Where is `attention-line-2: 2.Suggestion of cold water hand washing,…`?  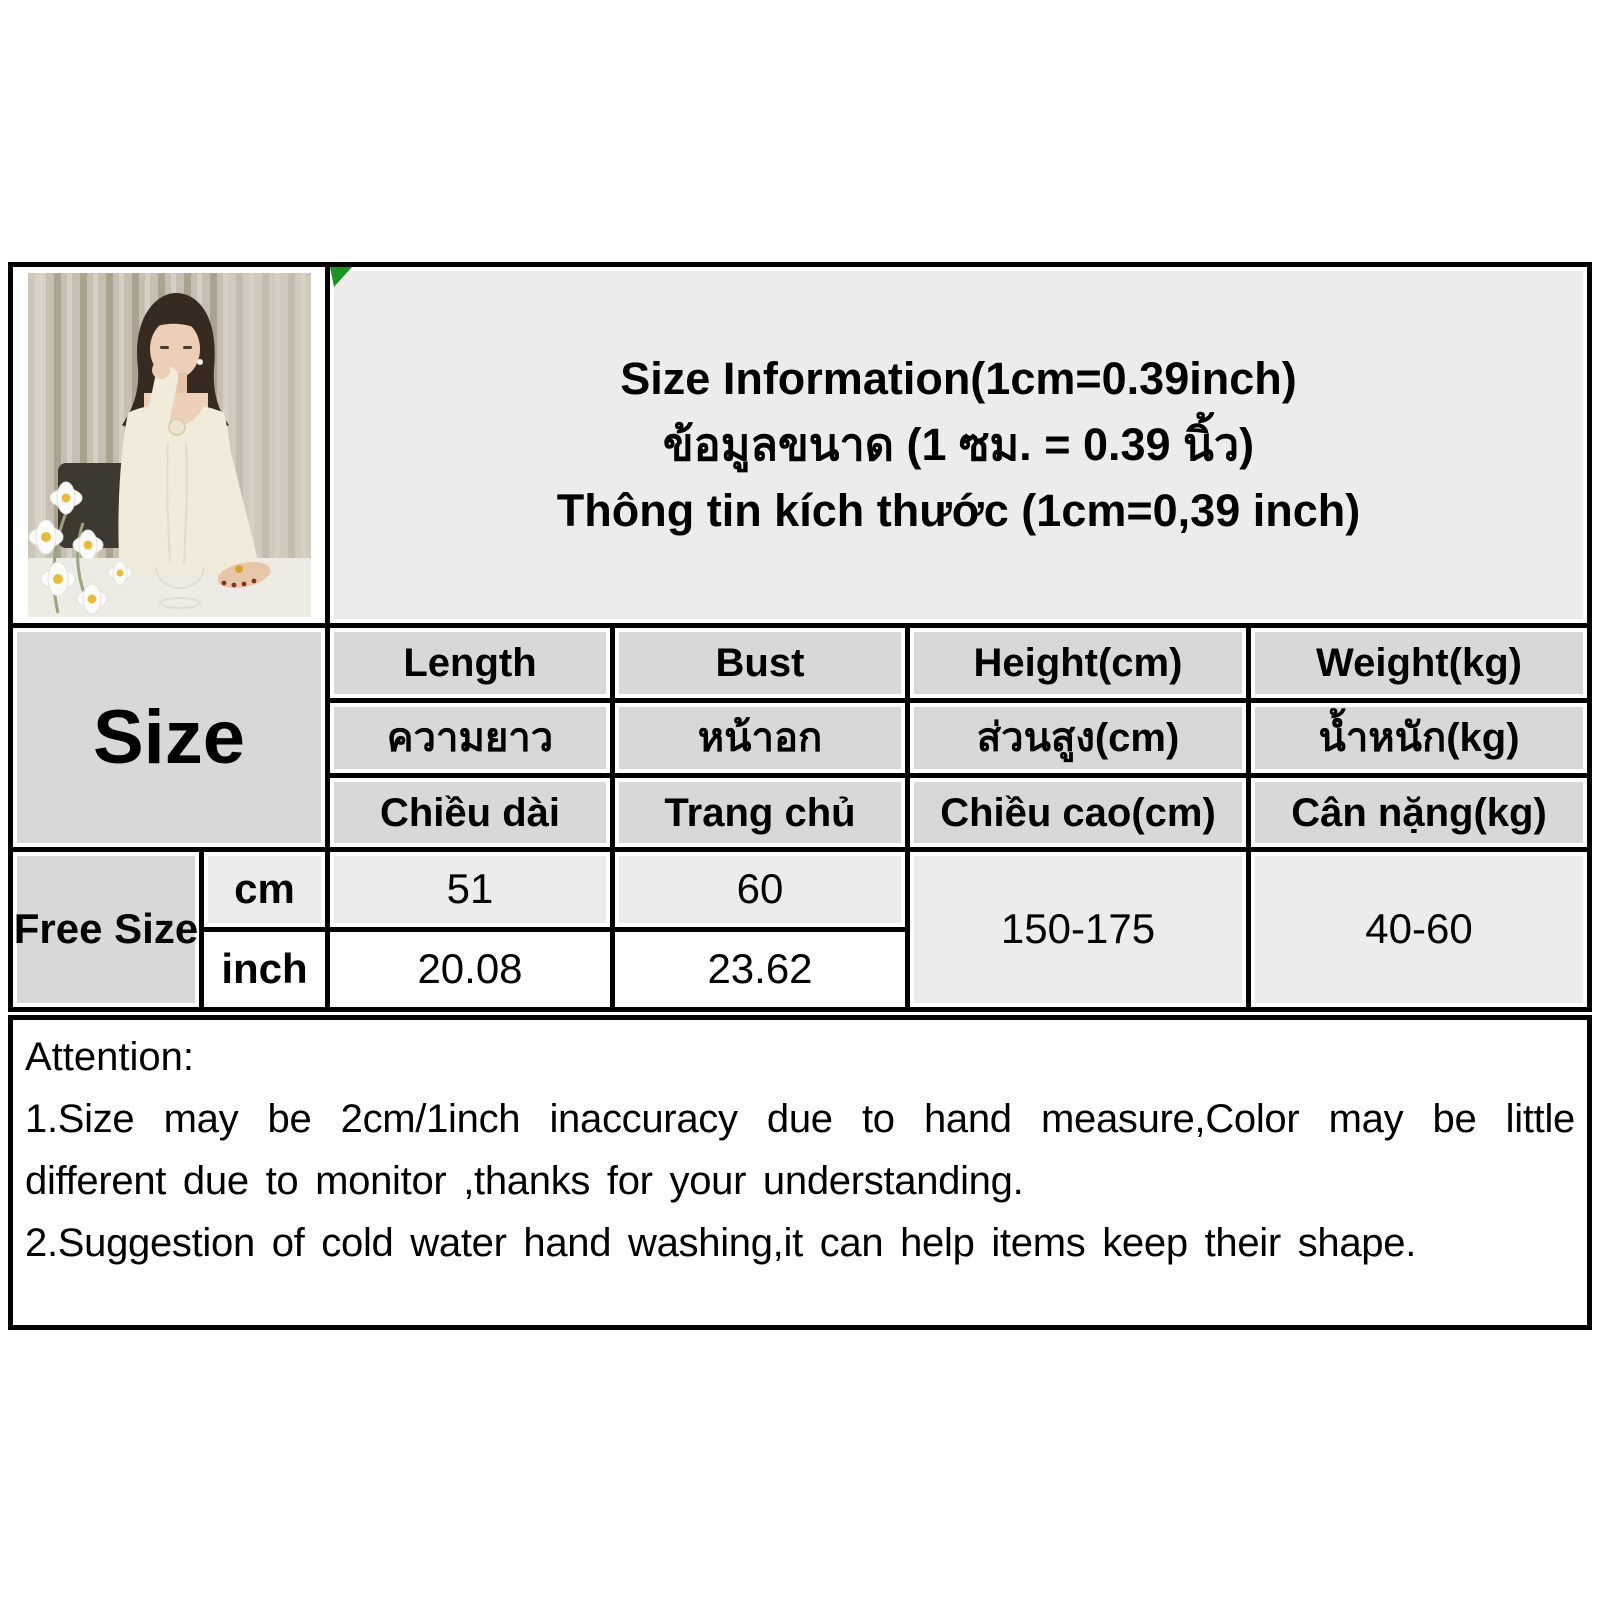 attention-line-2: 2.Suggestion of cold water hand washing,… is located at coordinates (721, 1243).